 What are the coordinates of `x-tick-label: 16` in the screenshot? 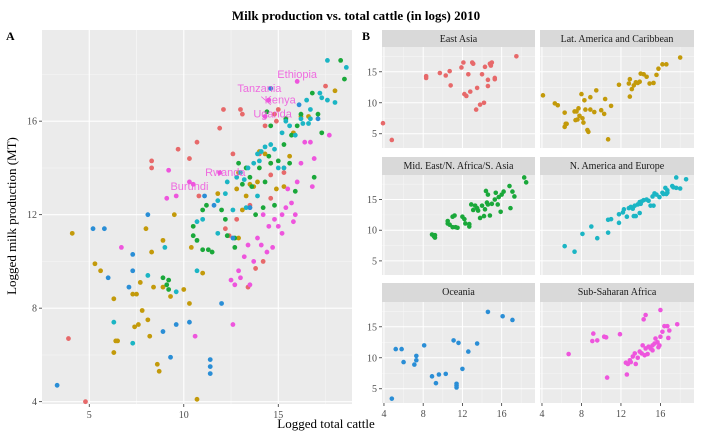 It's located at (660, 414).